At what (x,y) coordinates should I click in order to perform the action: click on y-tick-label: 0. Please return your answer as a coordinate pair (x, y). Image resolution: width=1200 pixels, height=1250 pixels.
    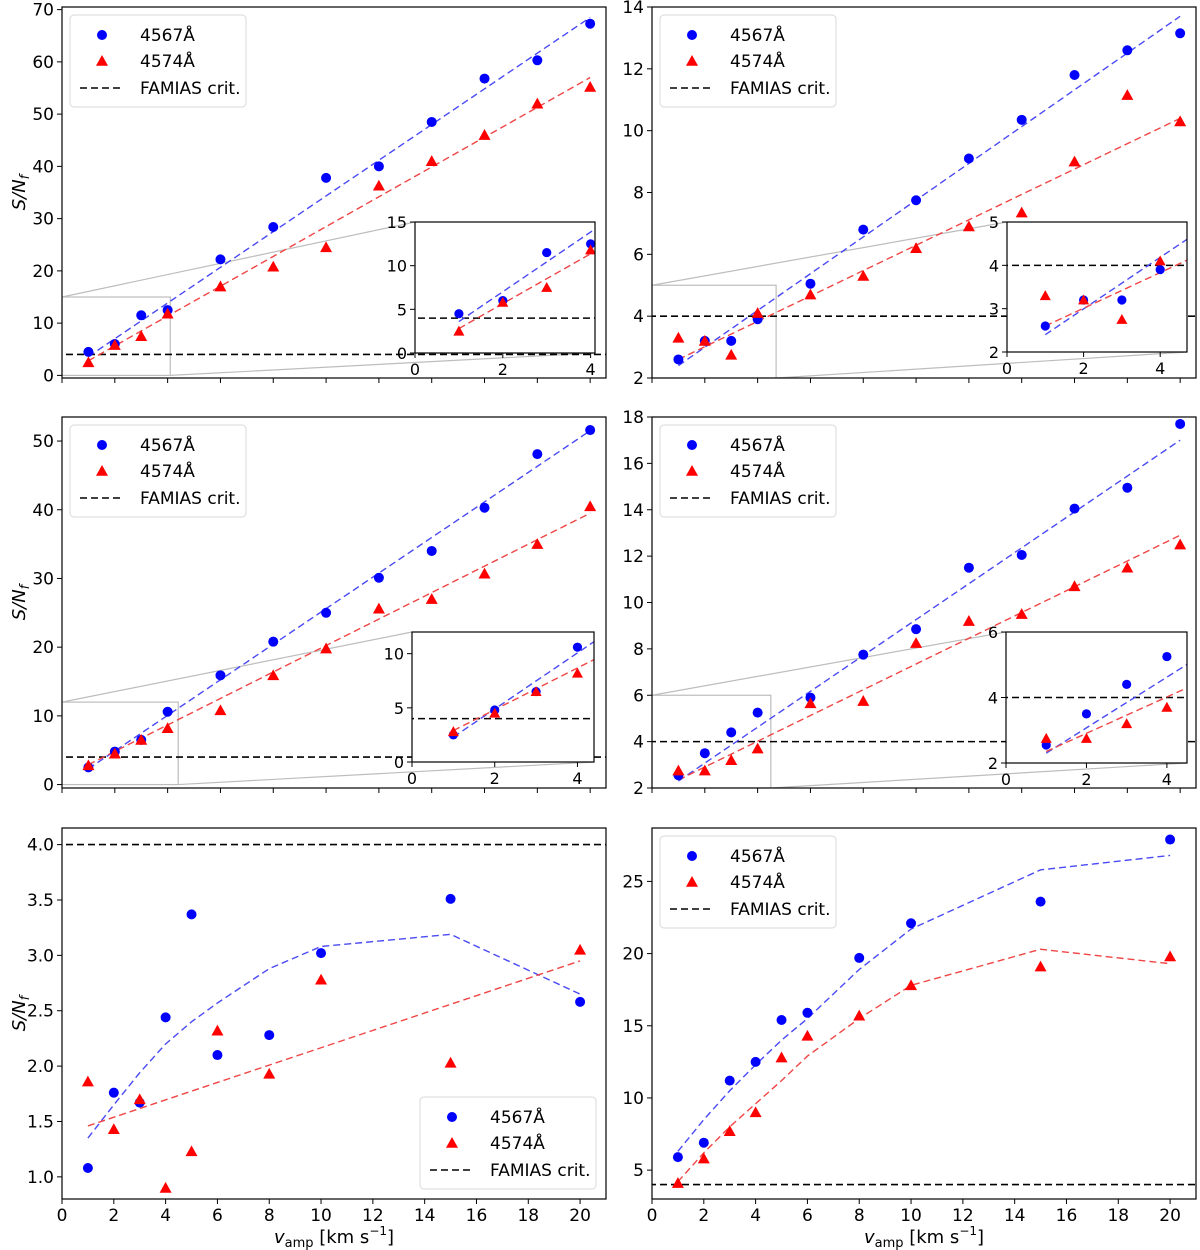
    Looking at the image, I should click on (402, 353).